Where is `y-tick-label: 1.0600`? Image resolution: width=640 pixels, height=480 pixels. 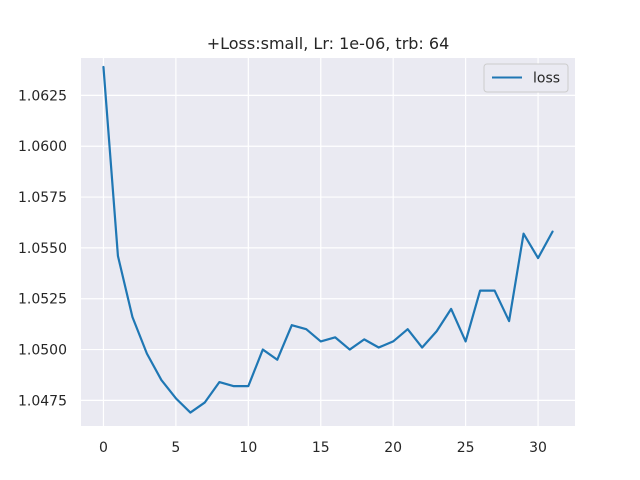 y-tick-label: 1.0600 is located at coordinates (42, 147).